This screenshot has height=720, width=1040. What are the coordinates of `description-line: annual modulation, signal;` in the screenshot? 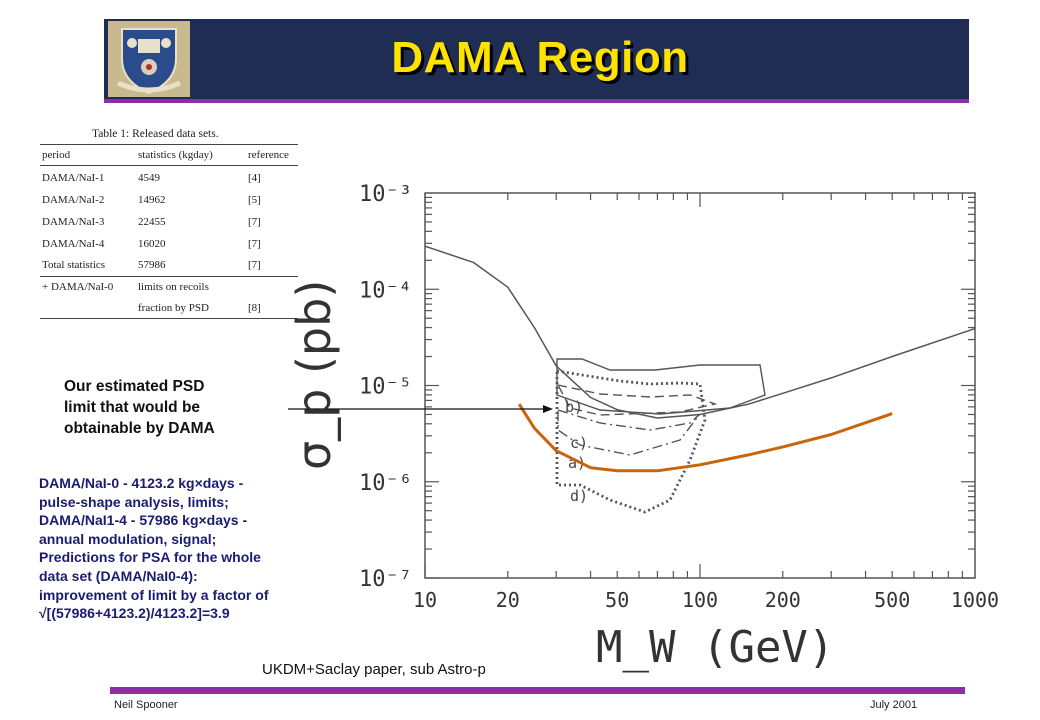 It's located at (128, 538).